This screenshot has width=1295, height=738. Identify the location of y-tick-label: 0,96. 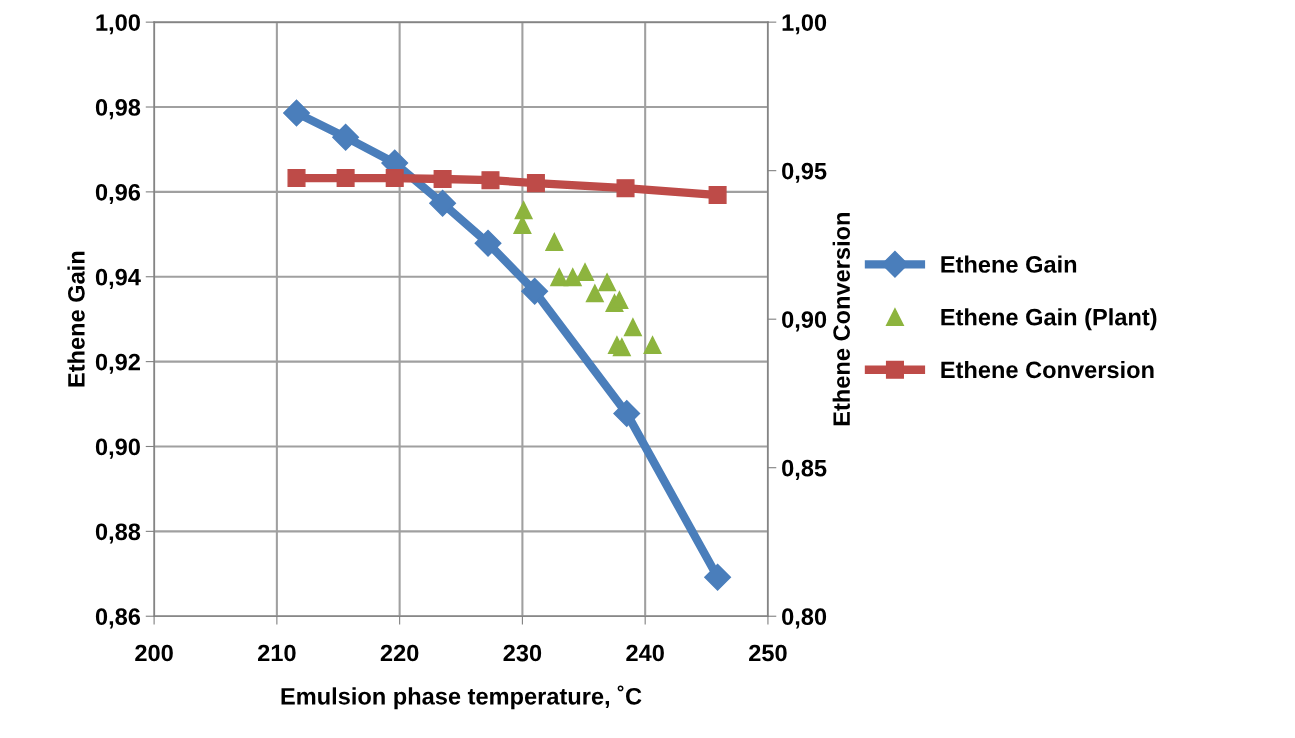
(118, 194).